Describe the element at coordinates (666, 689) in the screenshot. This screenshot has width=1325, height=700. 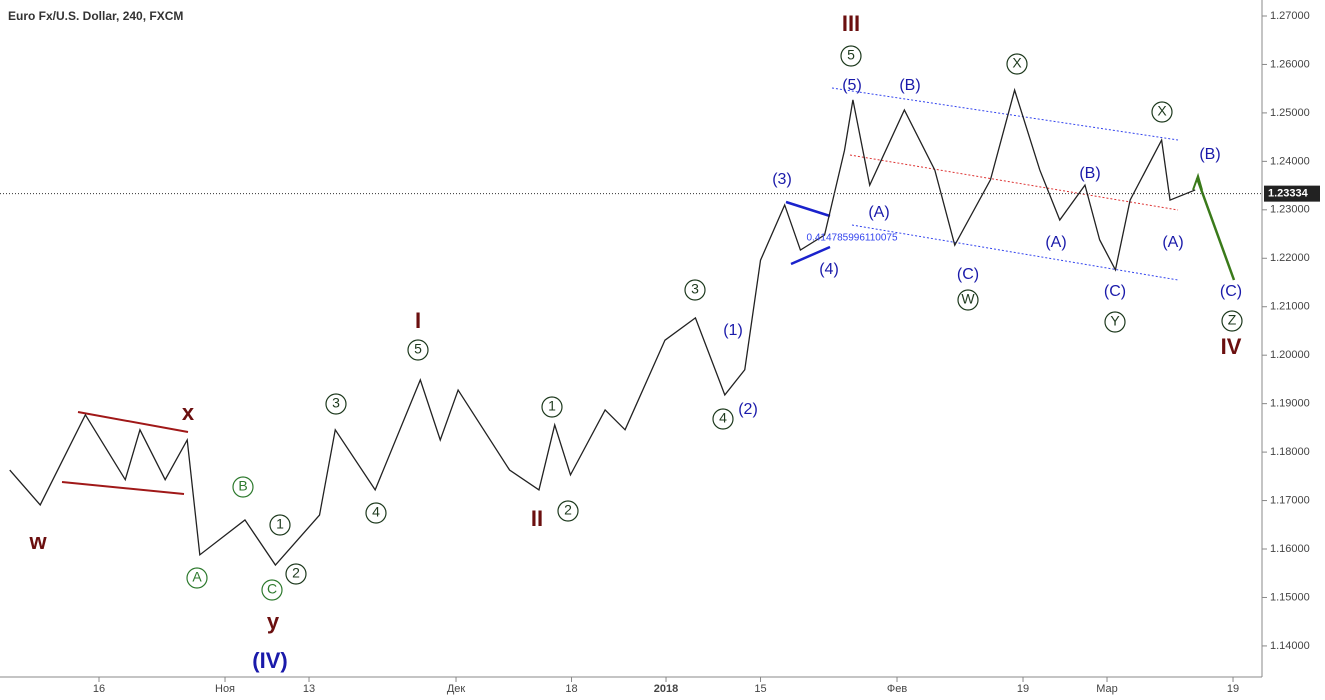
I see `x-tick-label: 2018` at that location.